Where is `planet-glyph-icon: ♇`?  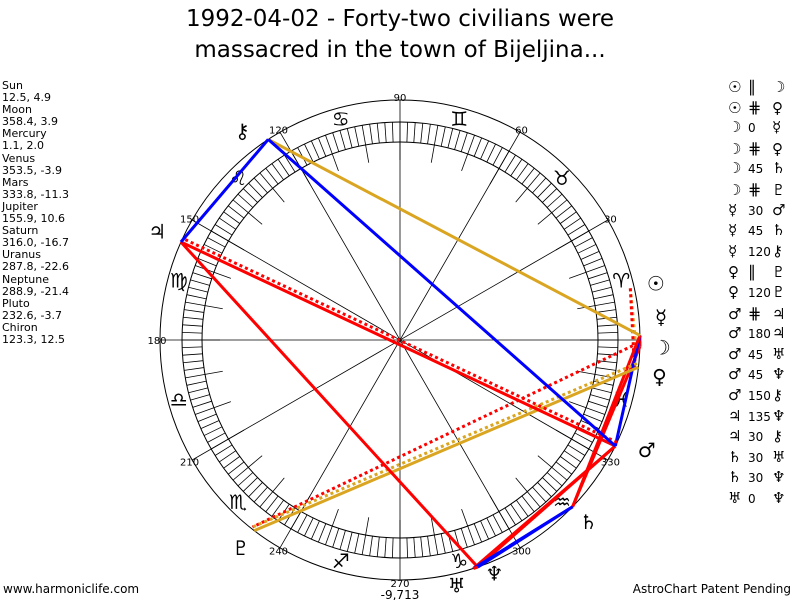
planet-glyph-icon: ♇ is located at coordinates (779, 291).